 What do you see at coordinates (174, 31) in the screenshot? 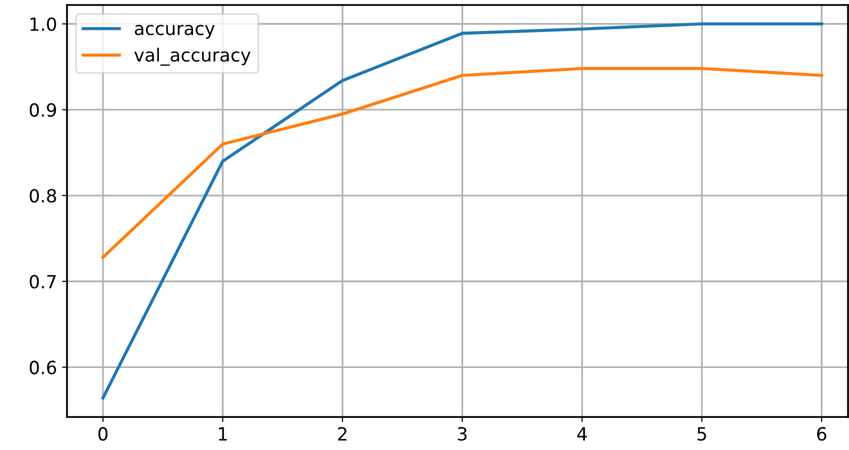
I see `legend-label: accuracy` at bounding box center [174, 31].